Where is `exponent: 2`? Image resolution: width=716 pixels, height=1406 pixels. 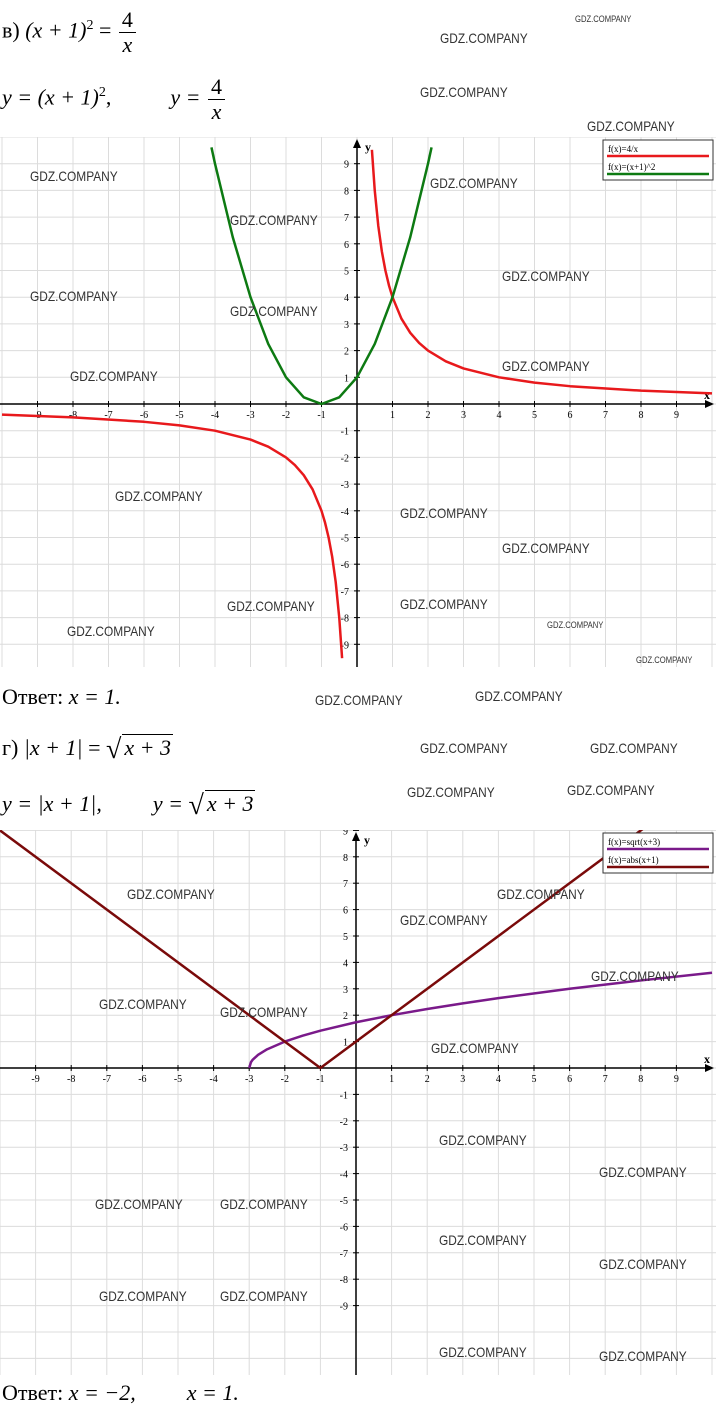
exponent: 2 is located at coordinates (90, 26).